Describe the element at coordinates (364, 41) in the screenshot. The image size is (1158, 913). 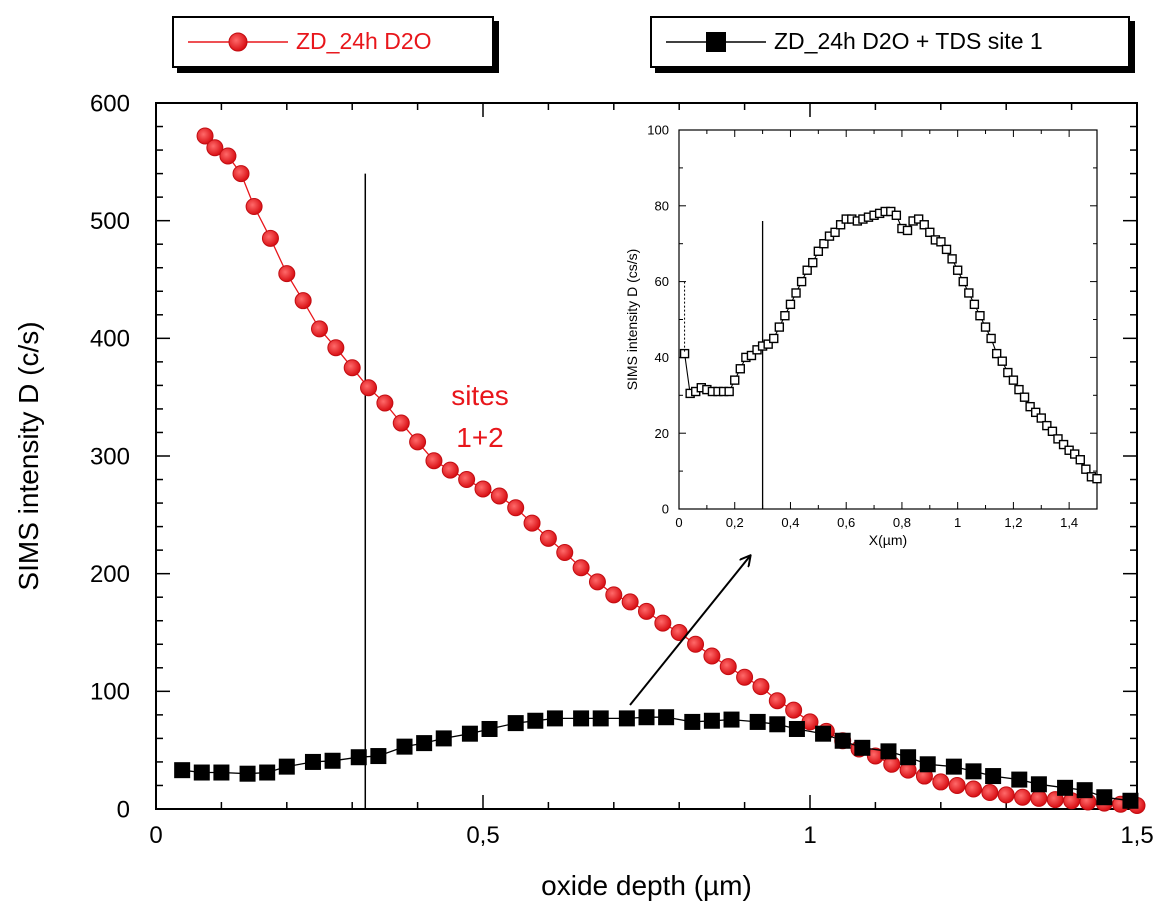
I see `legend-label-series-1: ZD_24h D2O` at that location.